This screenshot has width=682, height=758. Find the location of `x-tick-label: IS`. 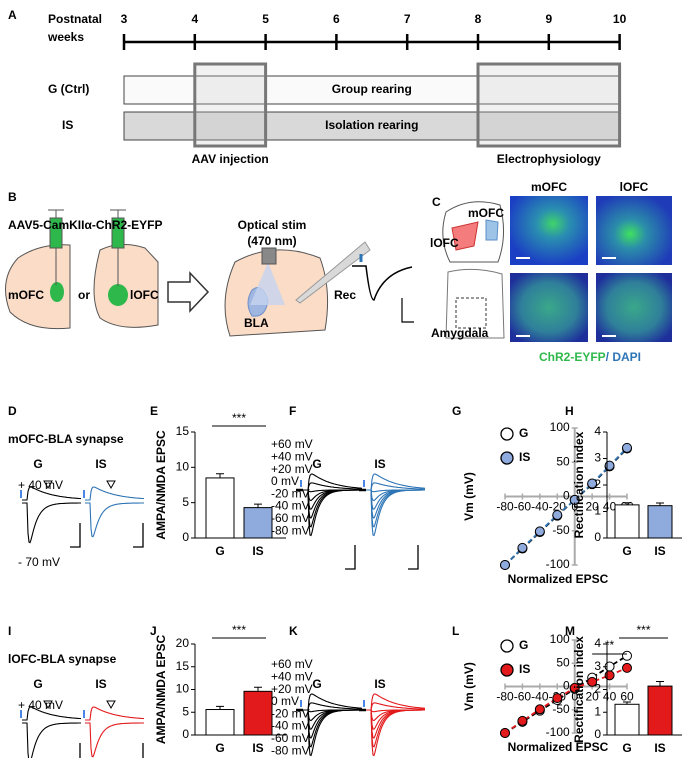

x-tick-label: IS is located at coordinates (659, 748).